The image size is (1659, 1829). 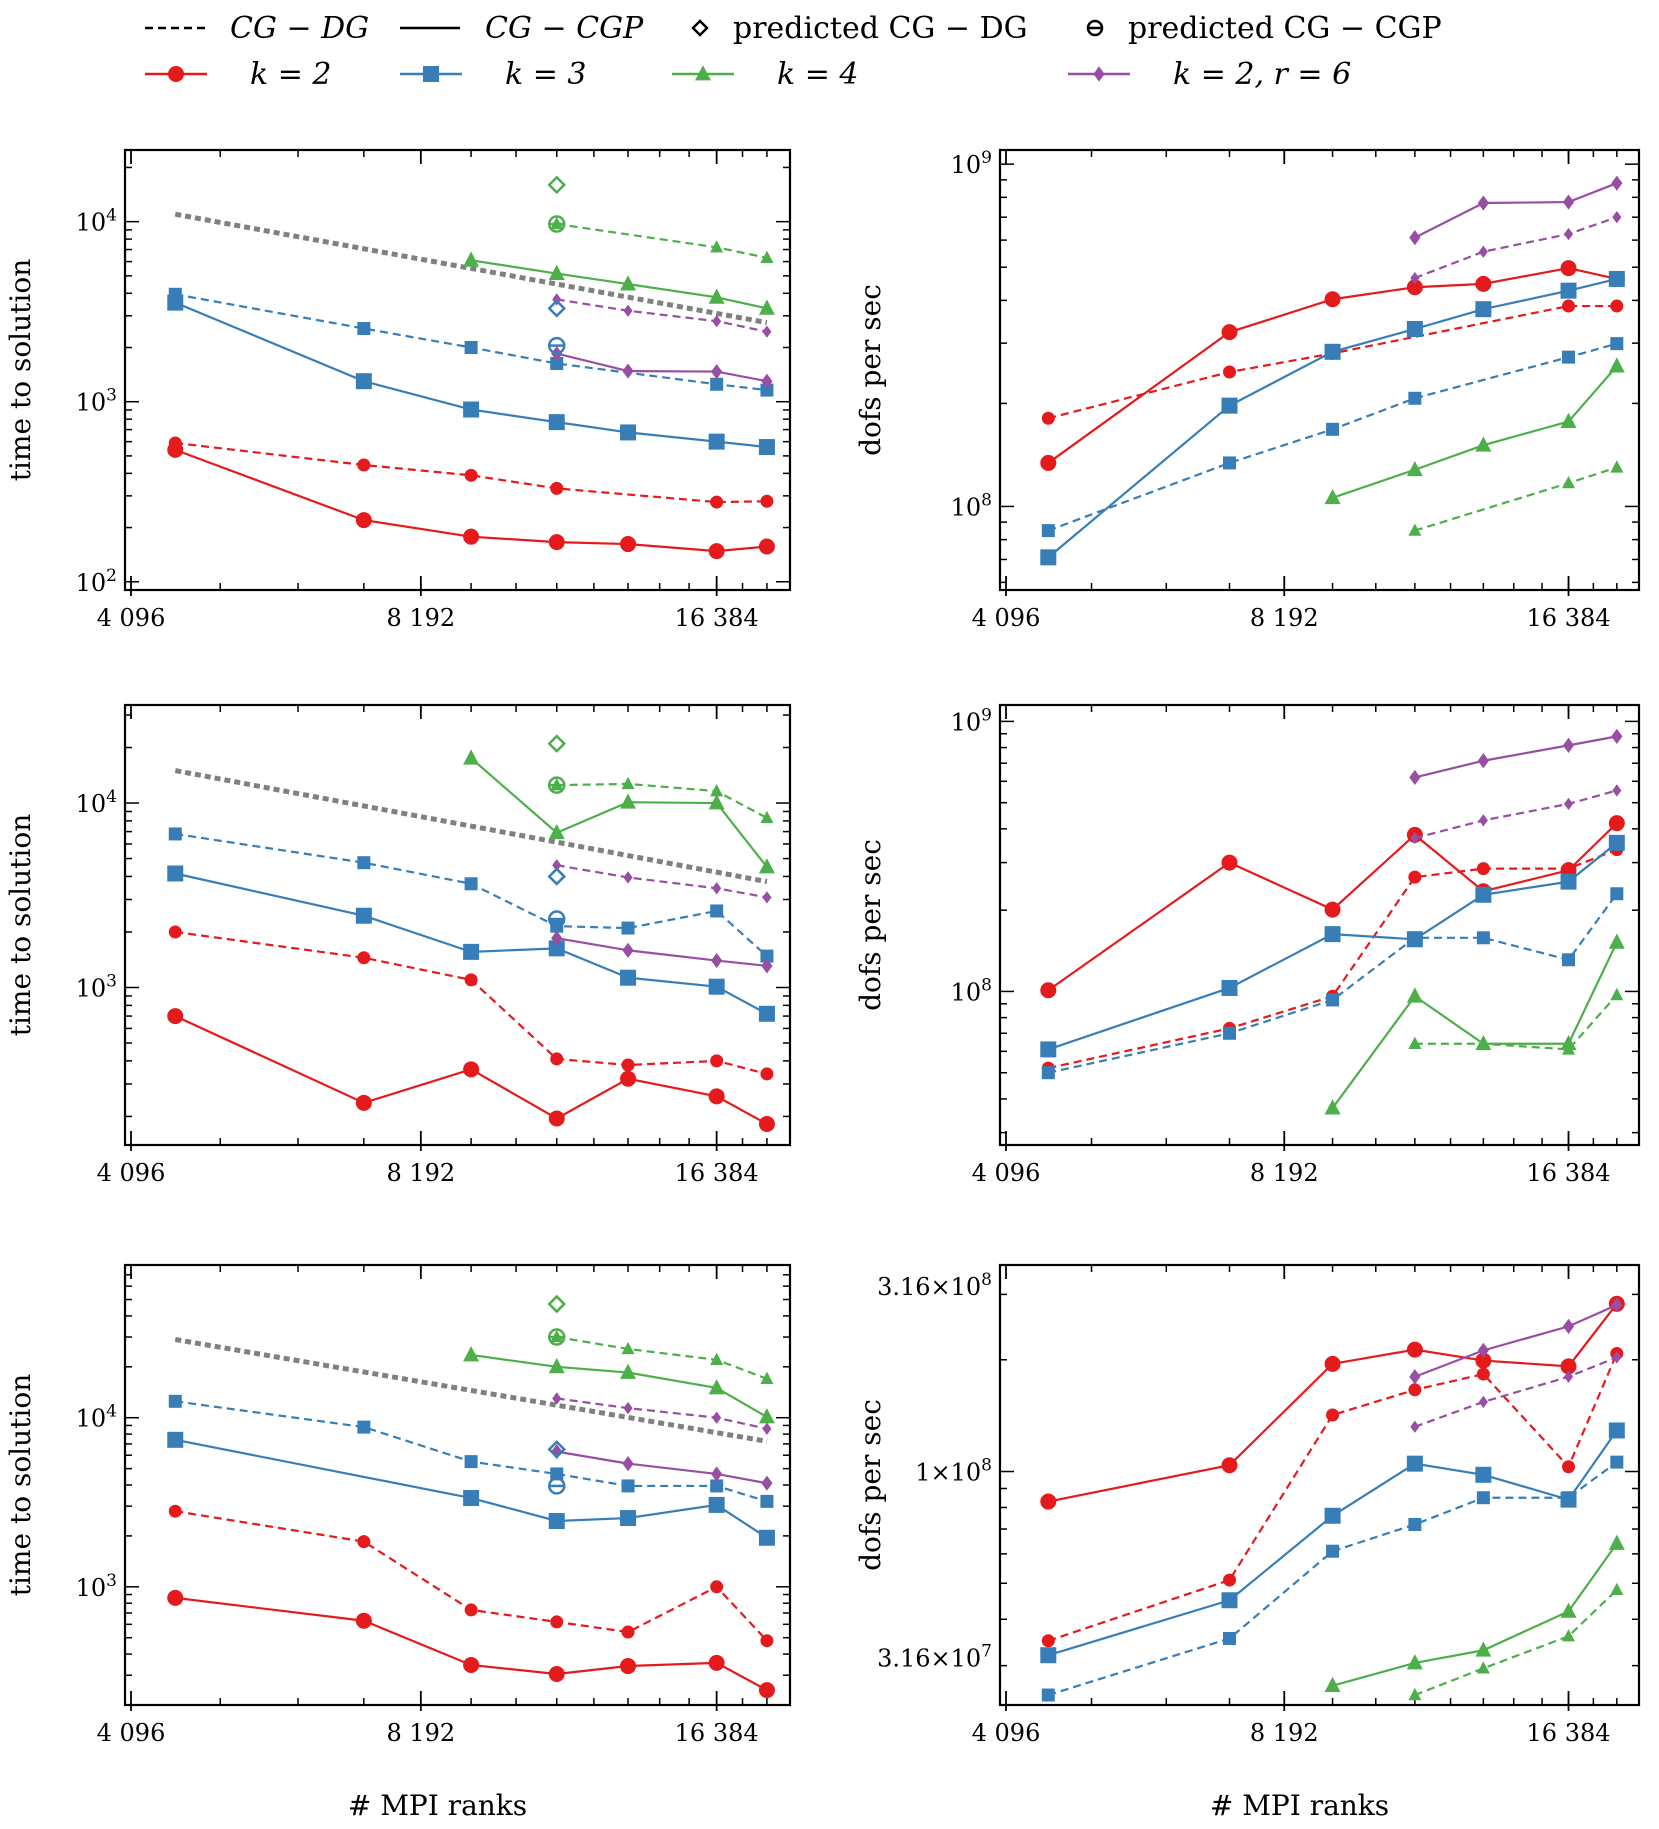 What do you see at coordinates (662, 800) in the screenshot?
I see `series-line-triangle-dashed` at bounding box center [662, 800].